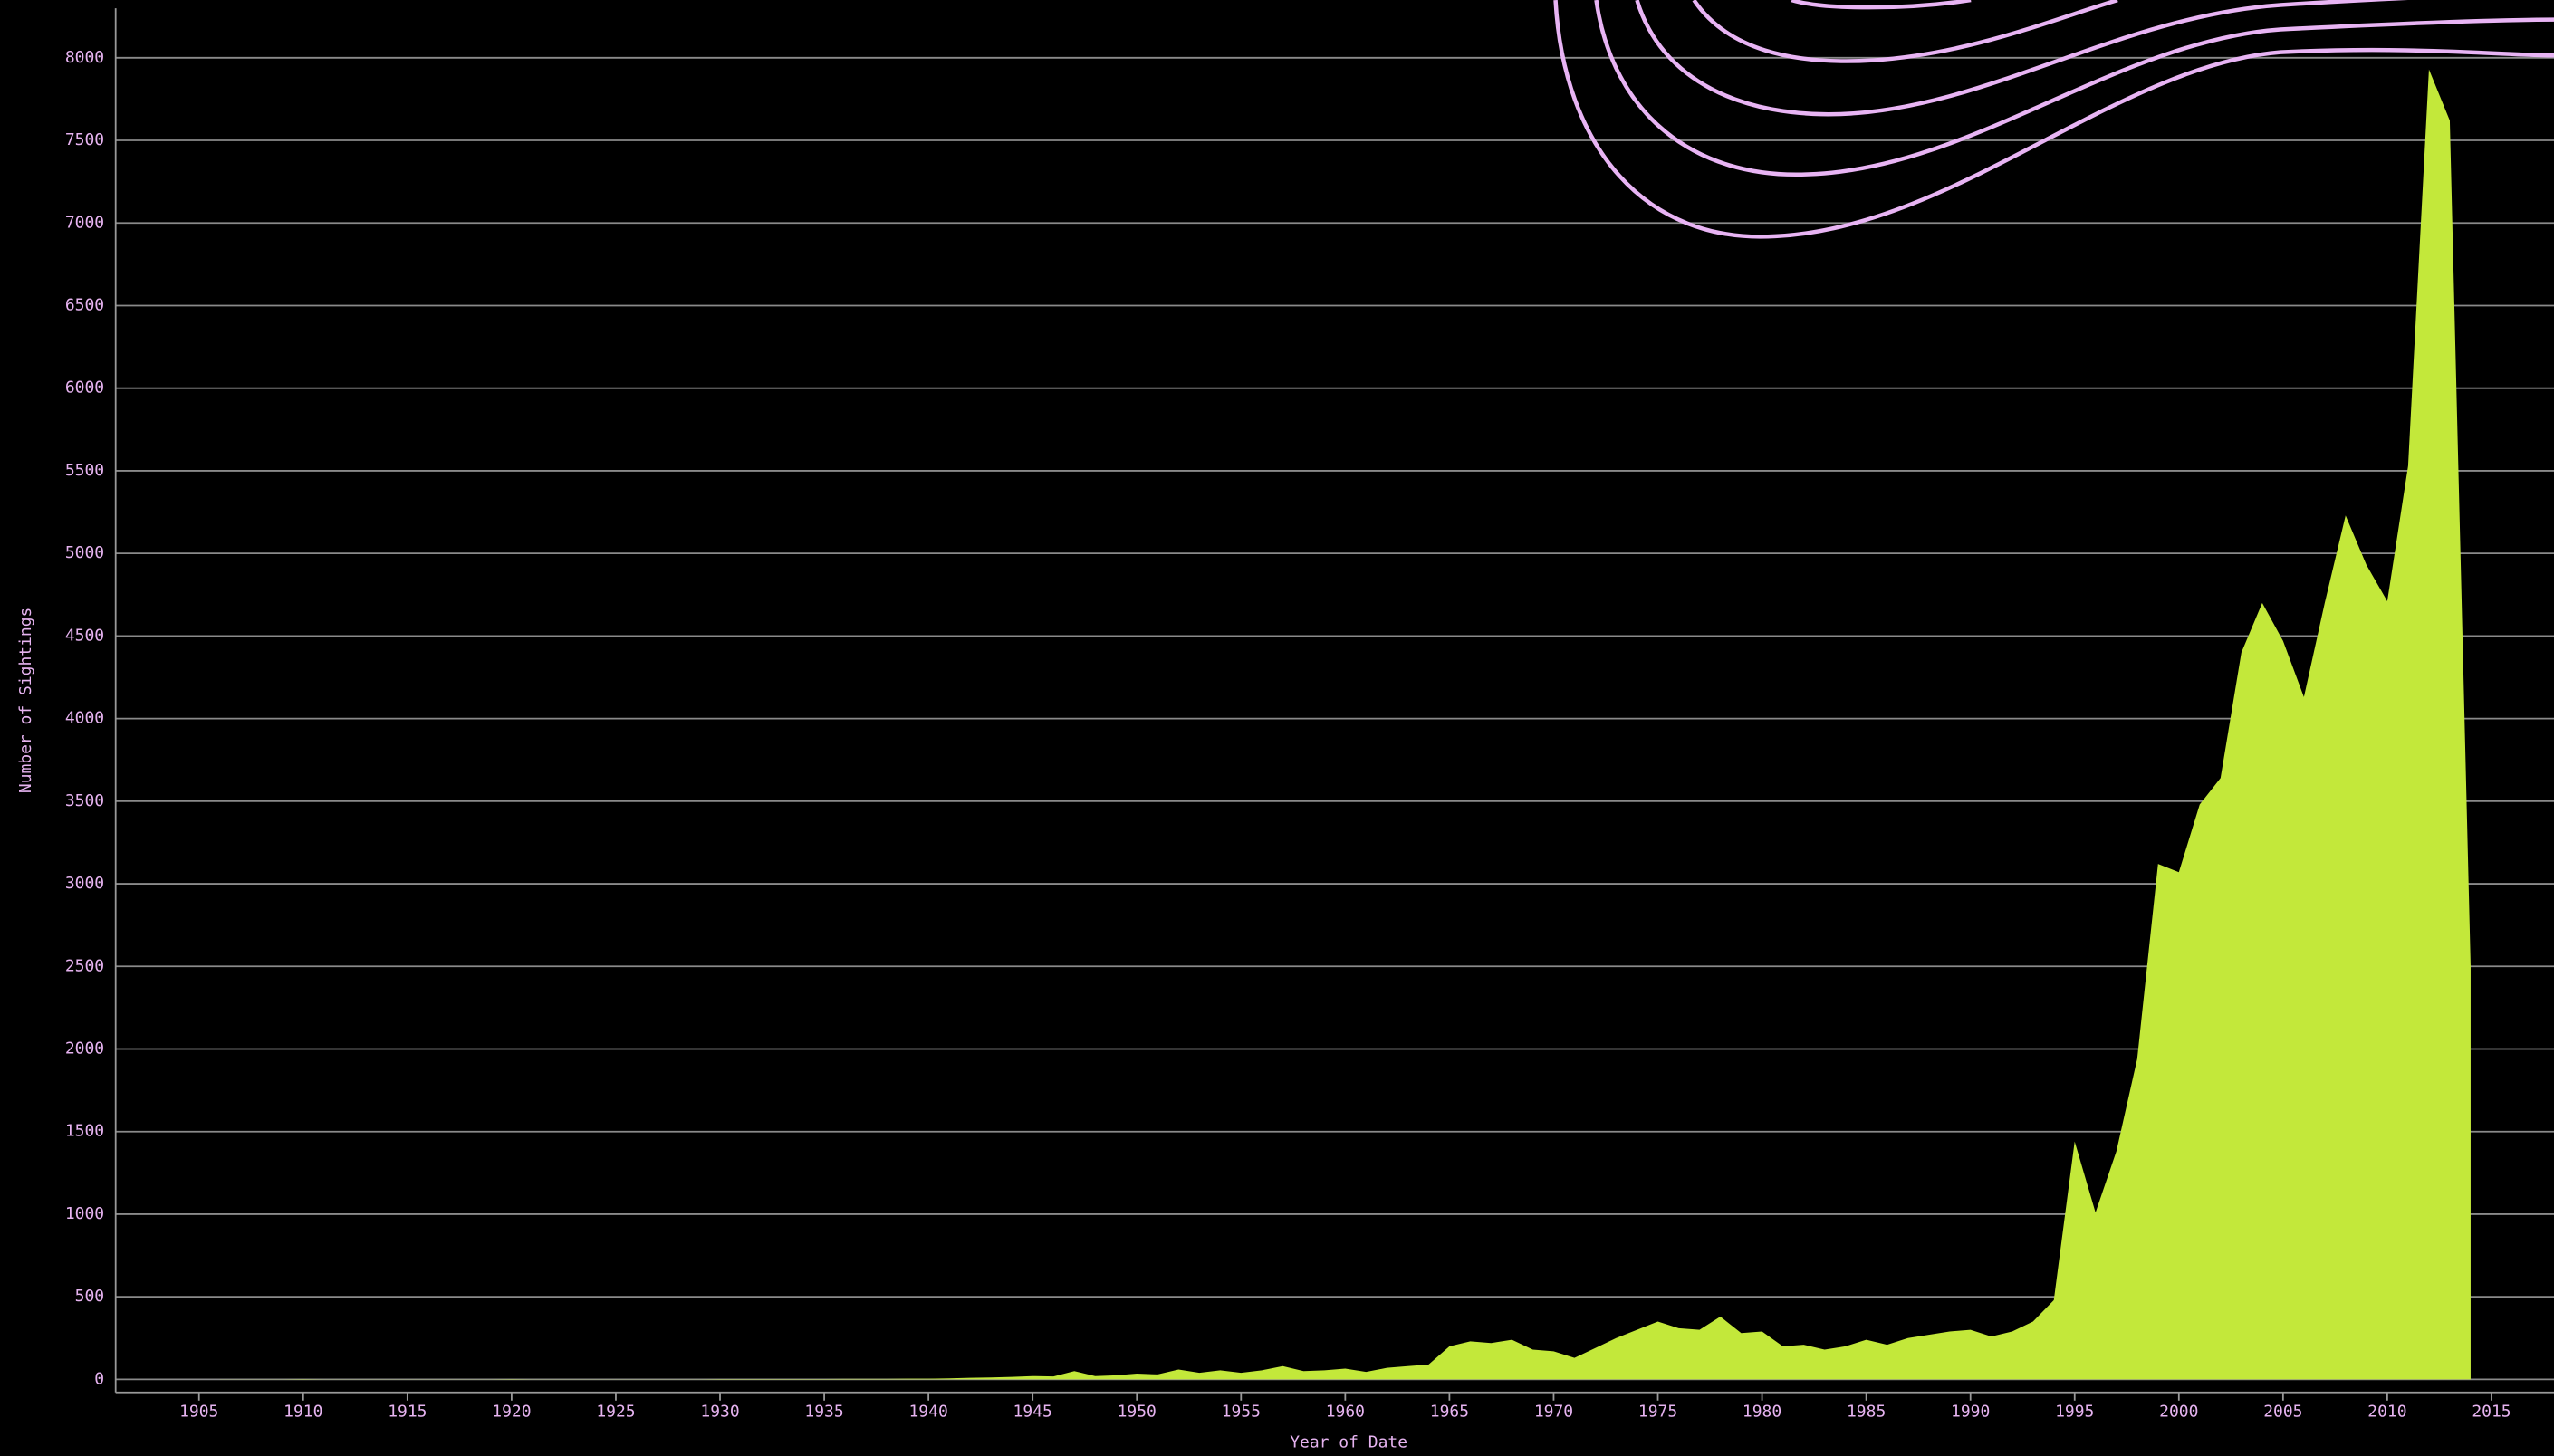 The image size is (2554, 1456). I want to click on y-tick-label: 4500, so click(85, 635).